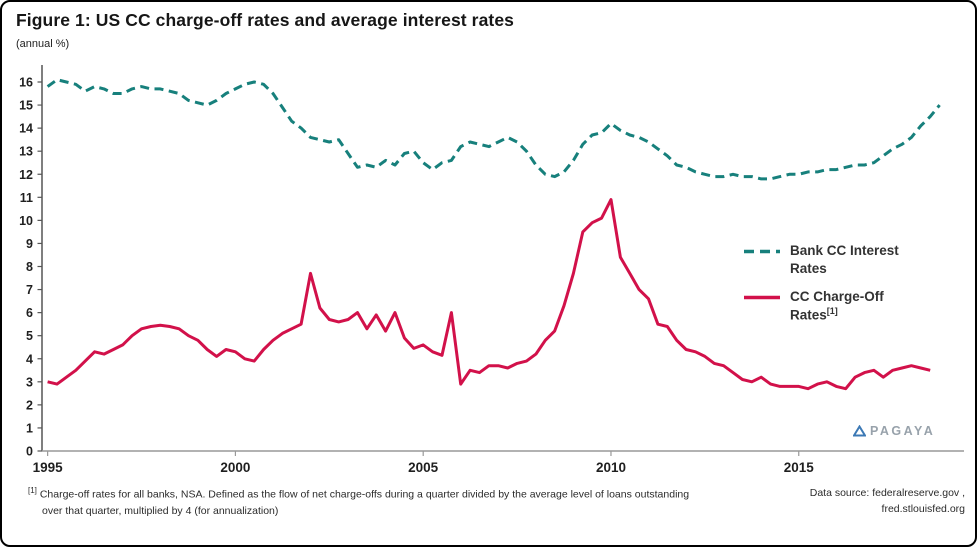  I want to click on x-tick-label: 2000, so click(235, 467).